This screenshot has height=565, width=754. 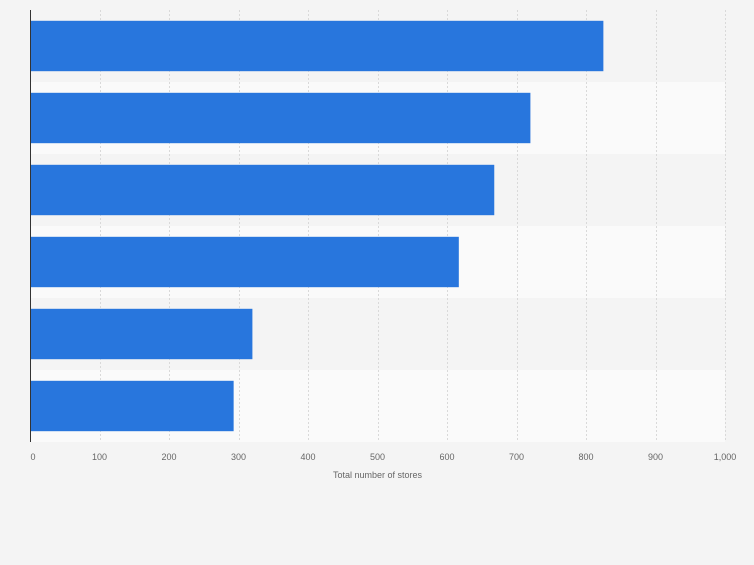 I want to click on x-tick-label: 600, so click(x=446, y=457).